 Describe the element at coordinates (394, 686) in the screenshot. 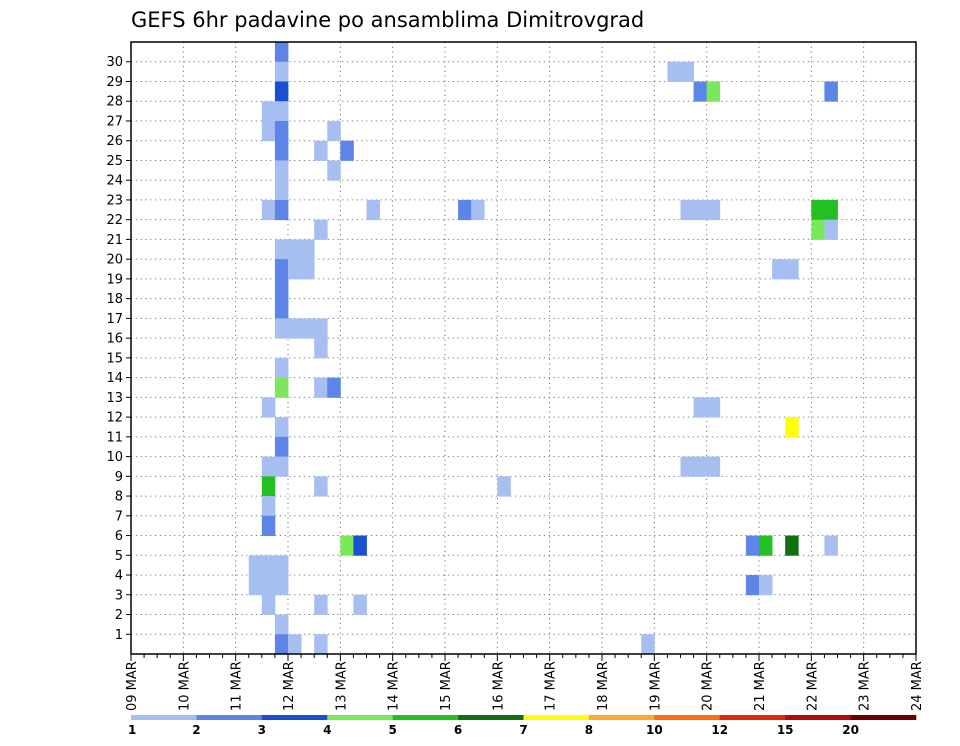

I see `x-tick-label: 14 MAR` at that location.